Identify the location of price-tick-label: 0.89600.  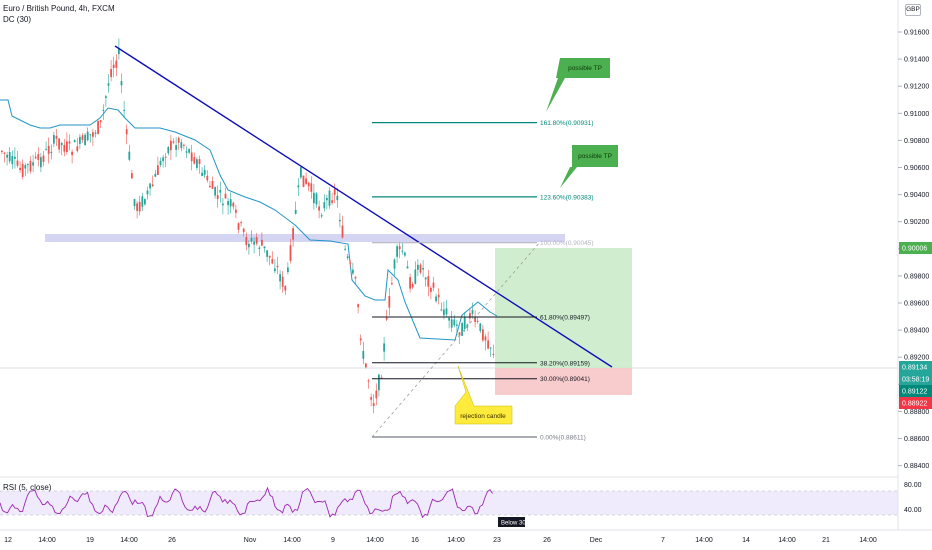
(916, 304).